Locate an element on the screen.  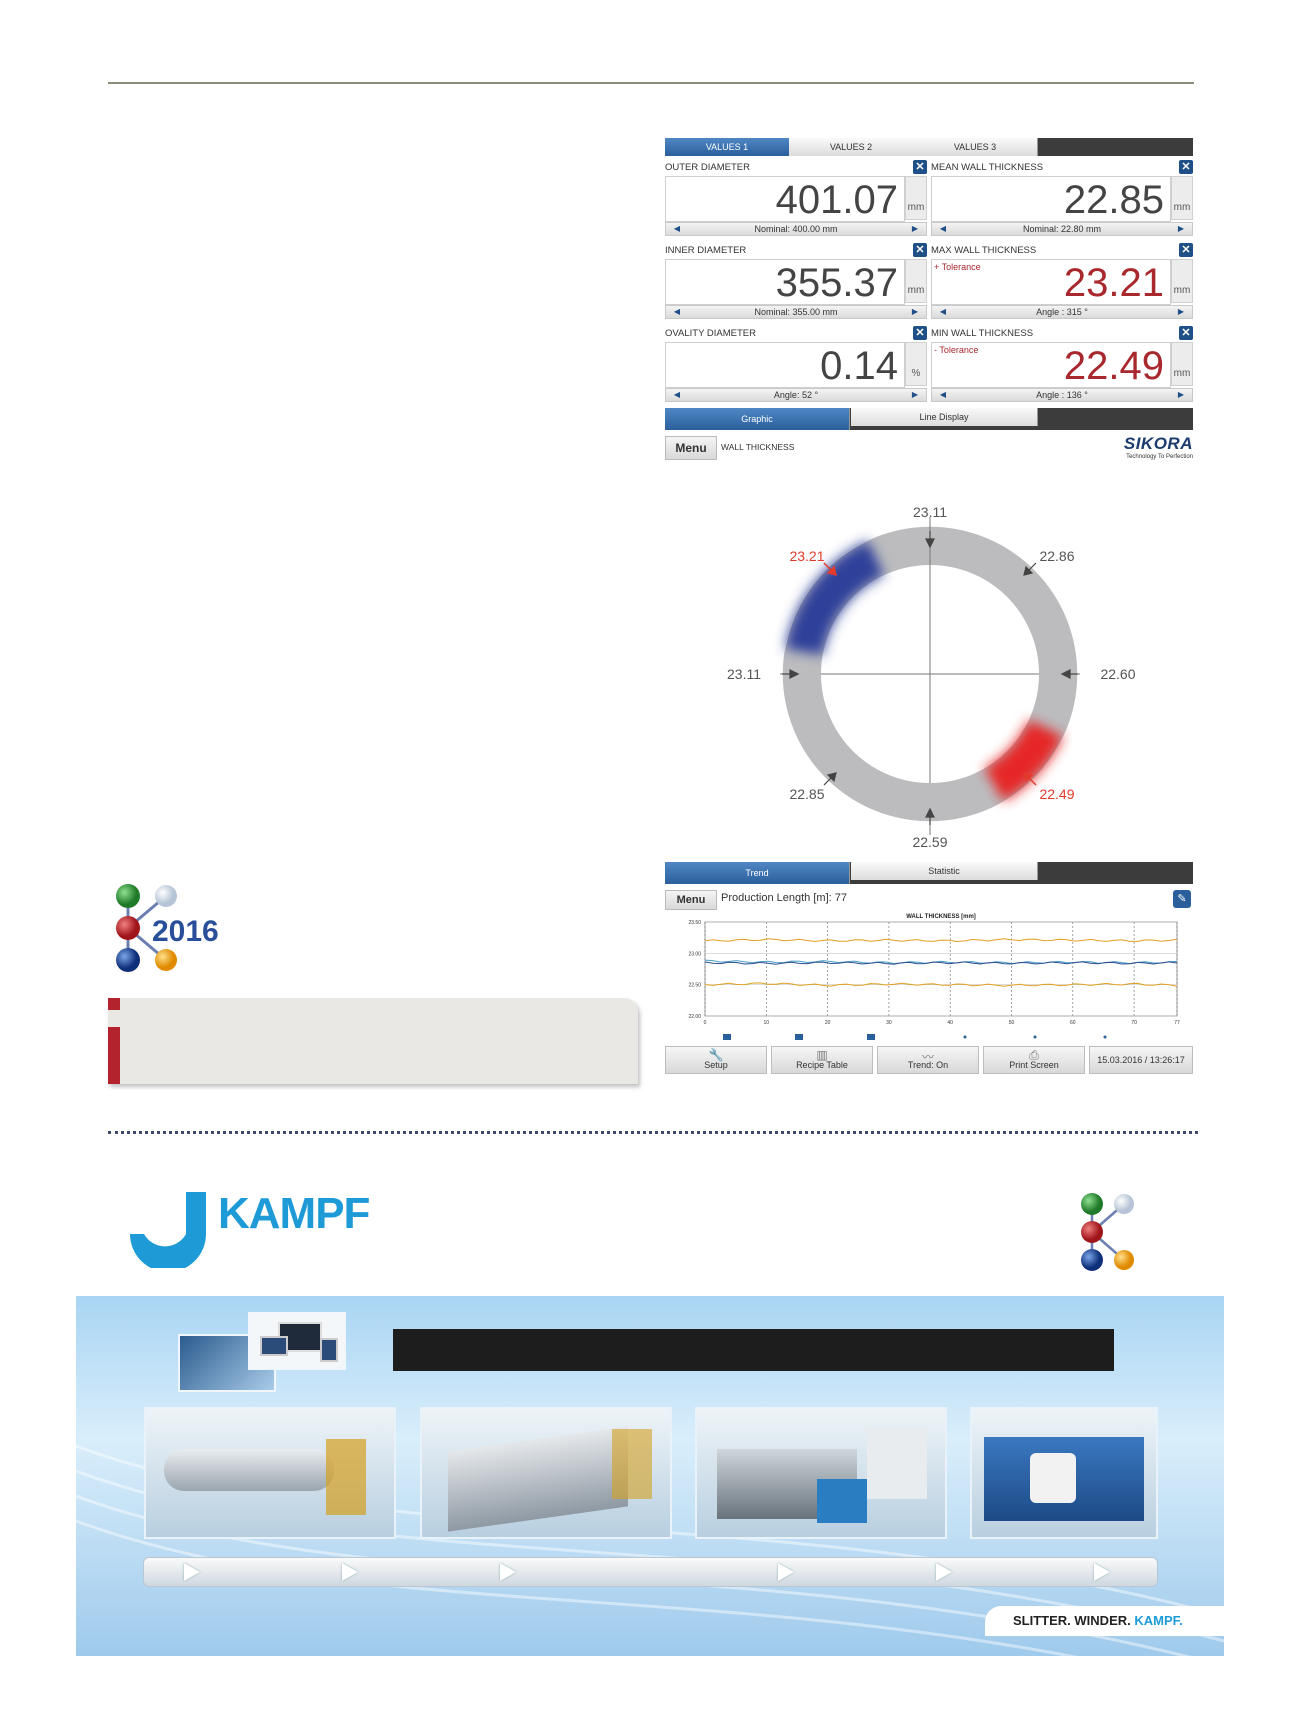
k-2016-logo: 2016 is located at coordinates (167, 928).